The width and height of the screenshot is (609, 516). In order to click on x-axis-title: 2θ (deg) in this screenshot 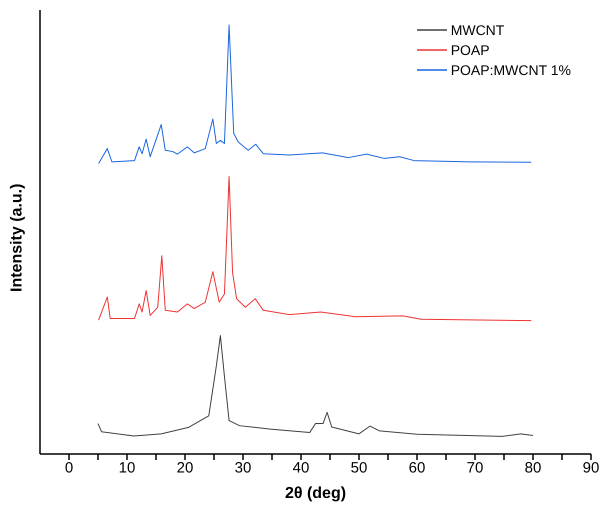, I will do `click(315, 493)`.